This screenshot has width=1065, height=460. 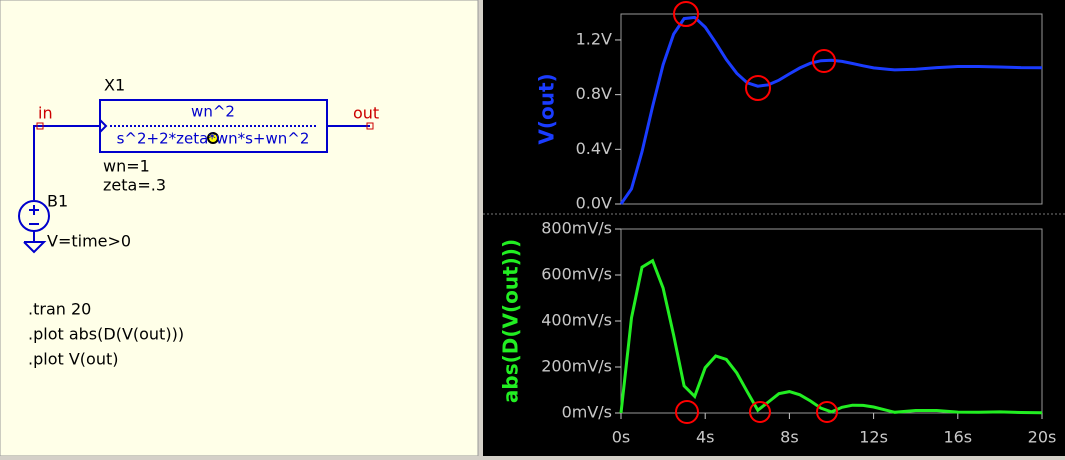 I want to click on input-pin, so click(x=103, y=126).